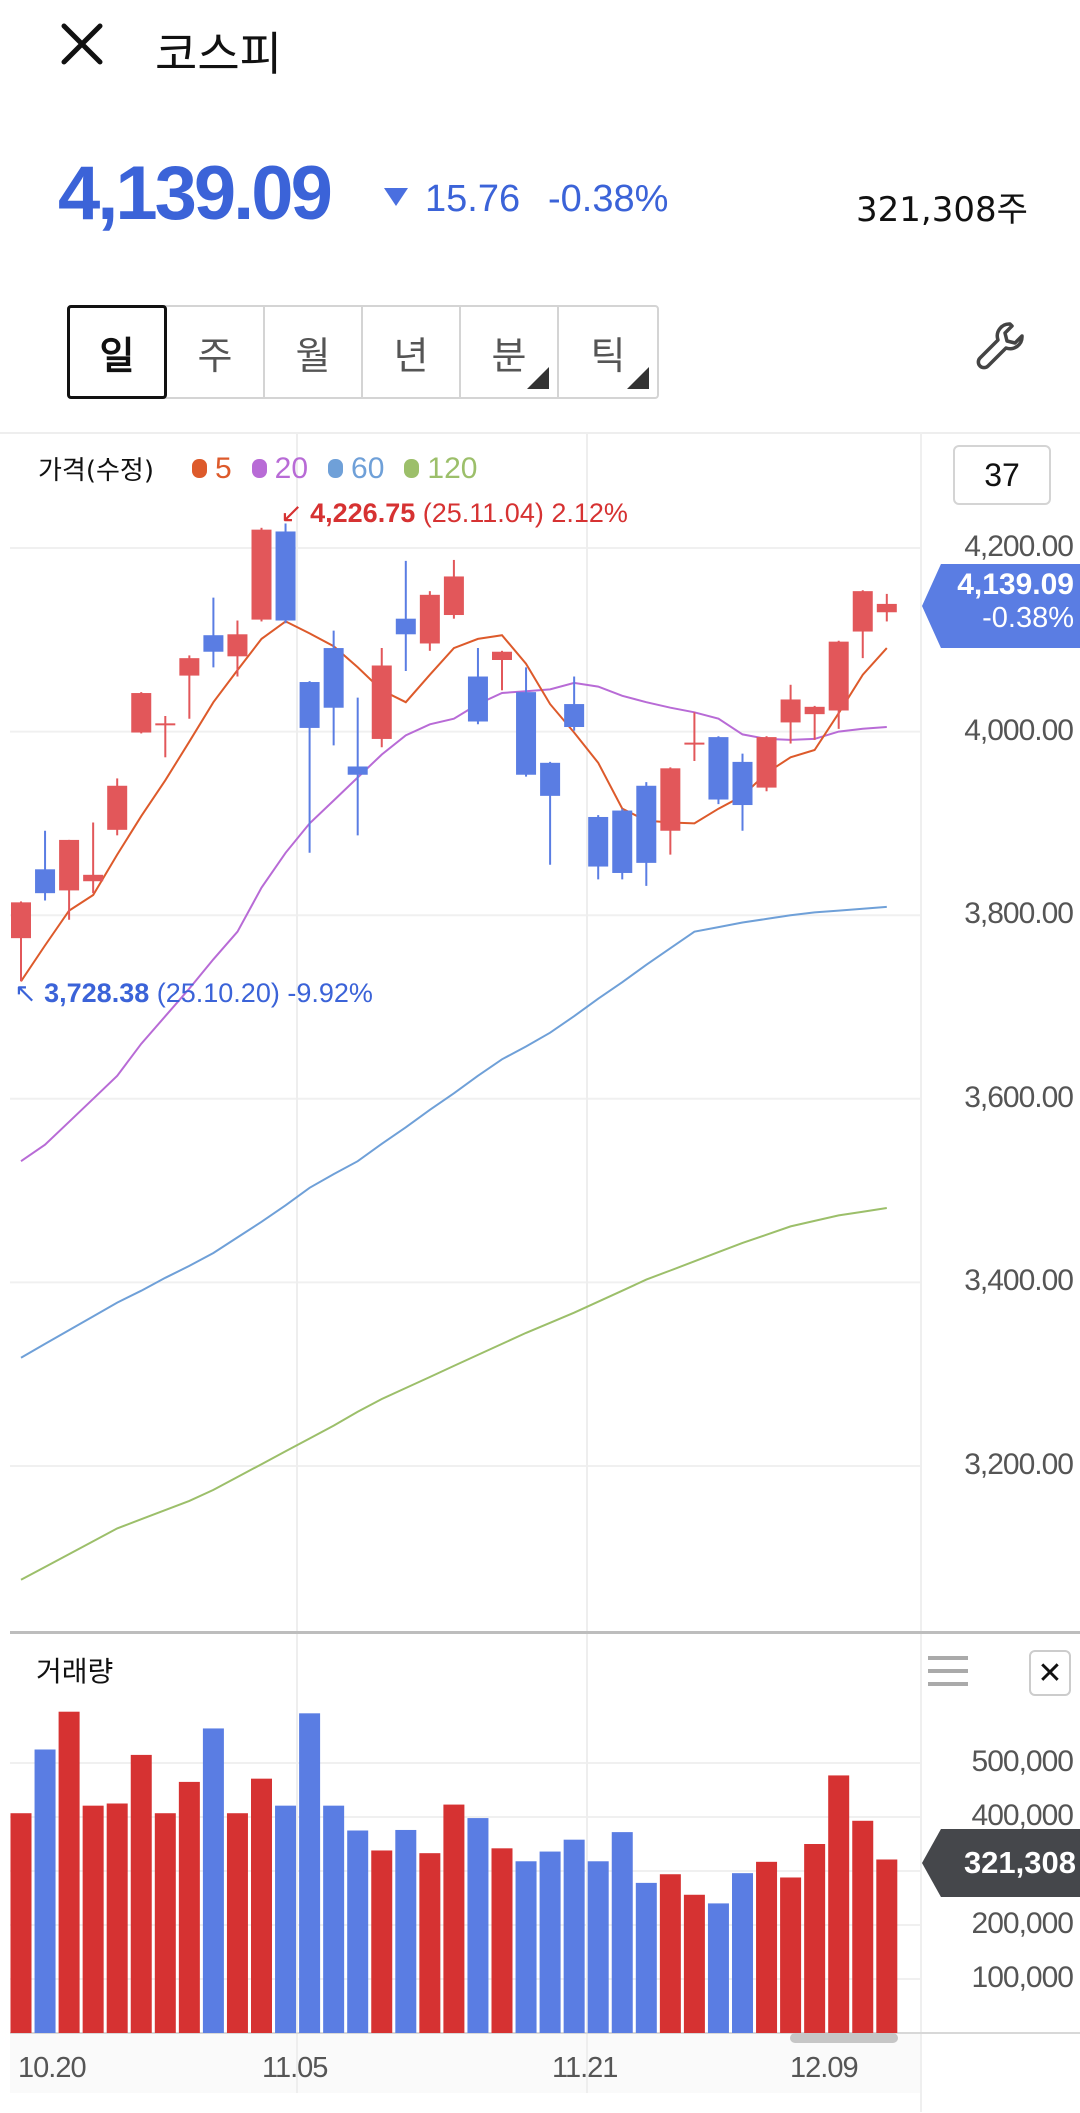 The image size is (1080, 2113). What do you see at coordinates (52, 2068) in the screenshot?
I see `x-axis-label: 10.20` at bounding box center [52, 2068].